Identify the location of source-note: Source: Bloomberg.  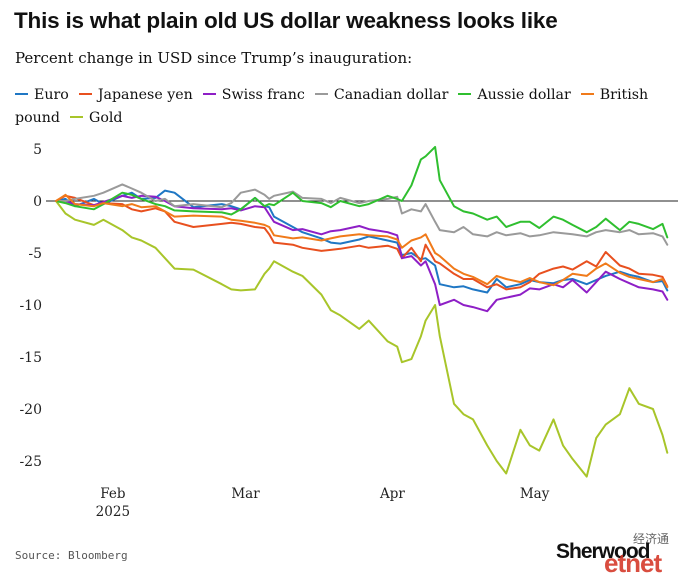
(71, 555).